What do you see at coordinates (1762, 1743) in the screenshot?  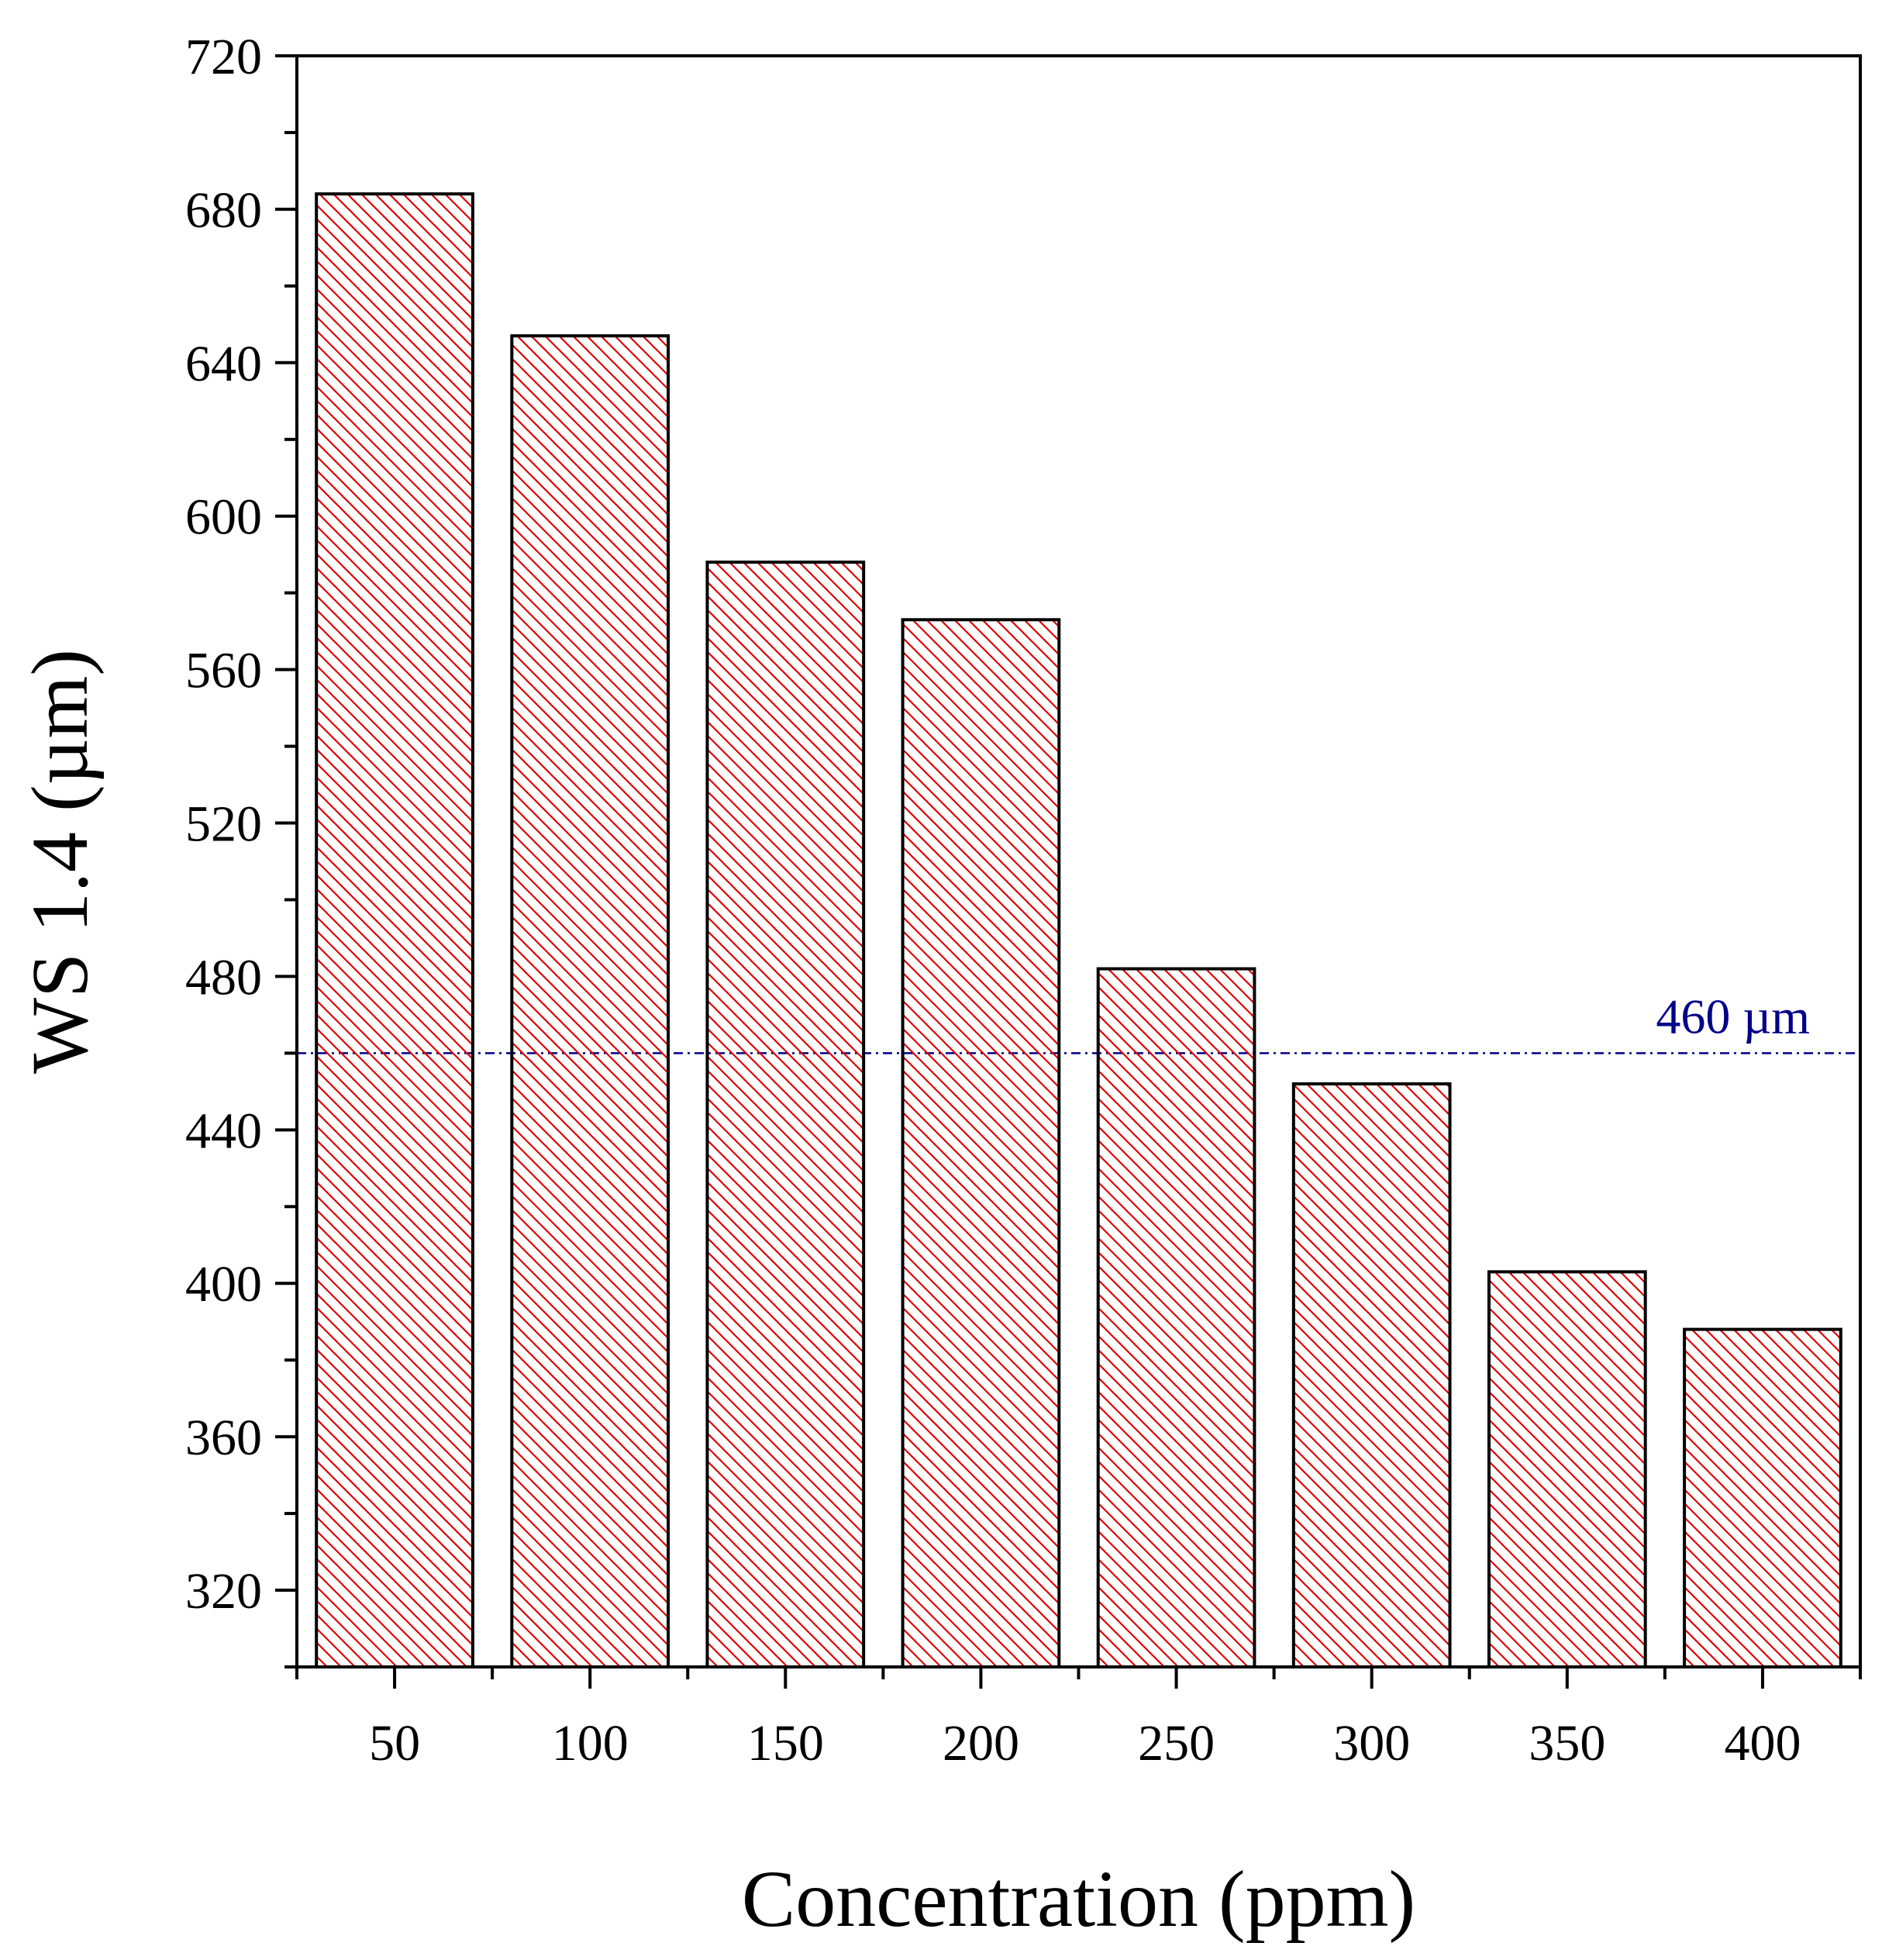 I see `x-tick-label: 400` at bounding box center [1762, 1743].